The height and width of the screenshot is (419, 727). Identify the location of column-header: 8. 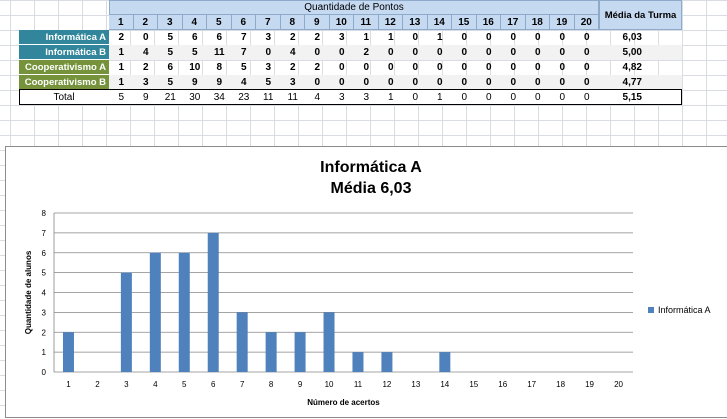
(292, 22).